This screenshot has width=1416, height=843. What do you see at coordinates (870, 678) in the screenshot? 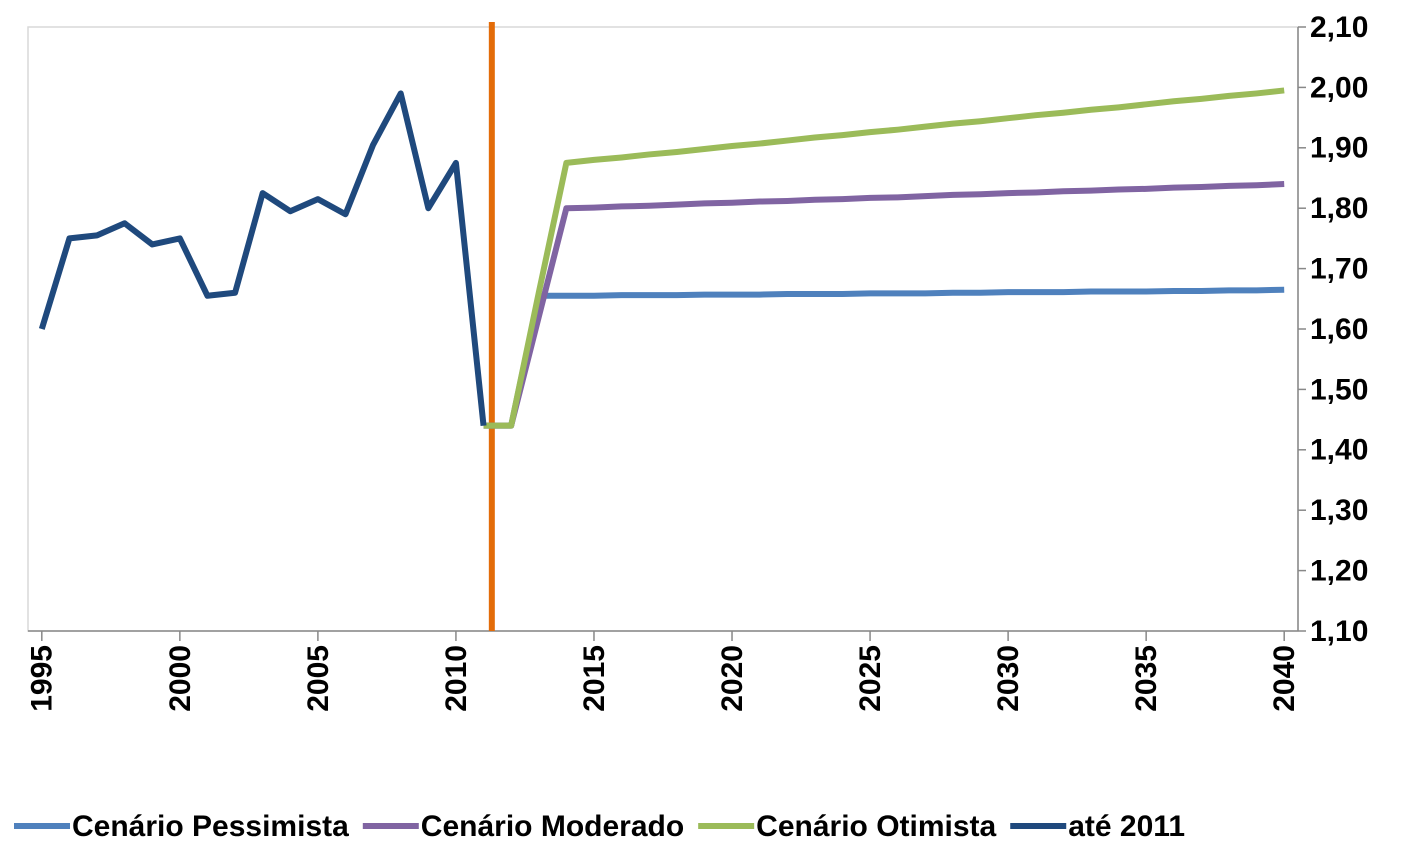
I see `x-tick-label: 2025` at bounding box center [870, 678].